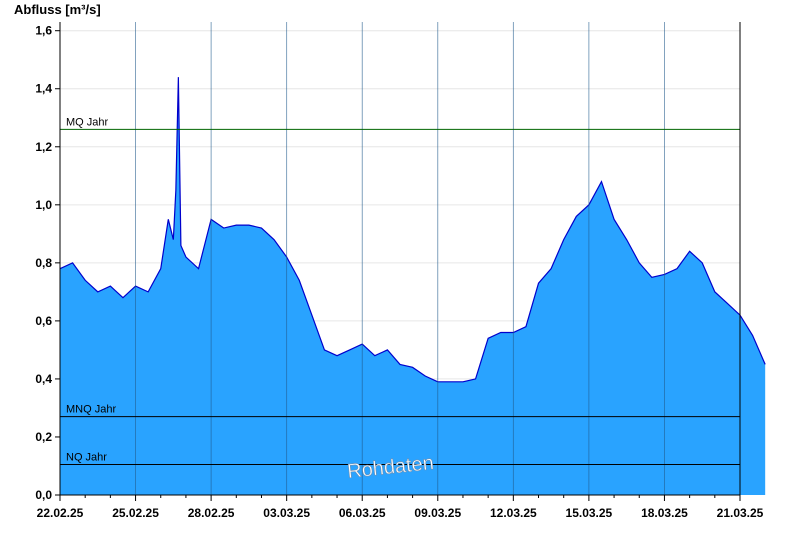 Image resolution: width=800 pixels, height=550 pixels. I want to click on x-tick-label-6: 12.03.25, so click(513, 513).